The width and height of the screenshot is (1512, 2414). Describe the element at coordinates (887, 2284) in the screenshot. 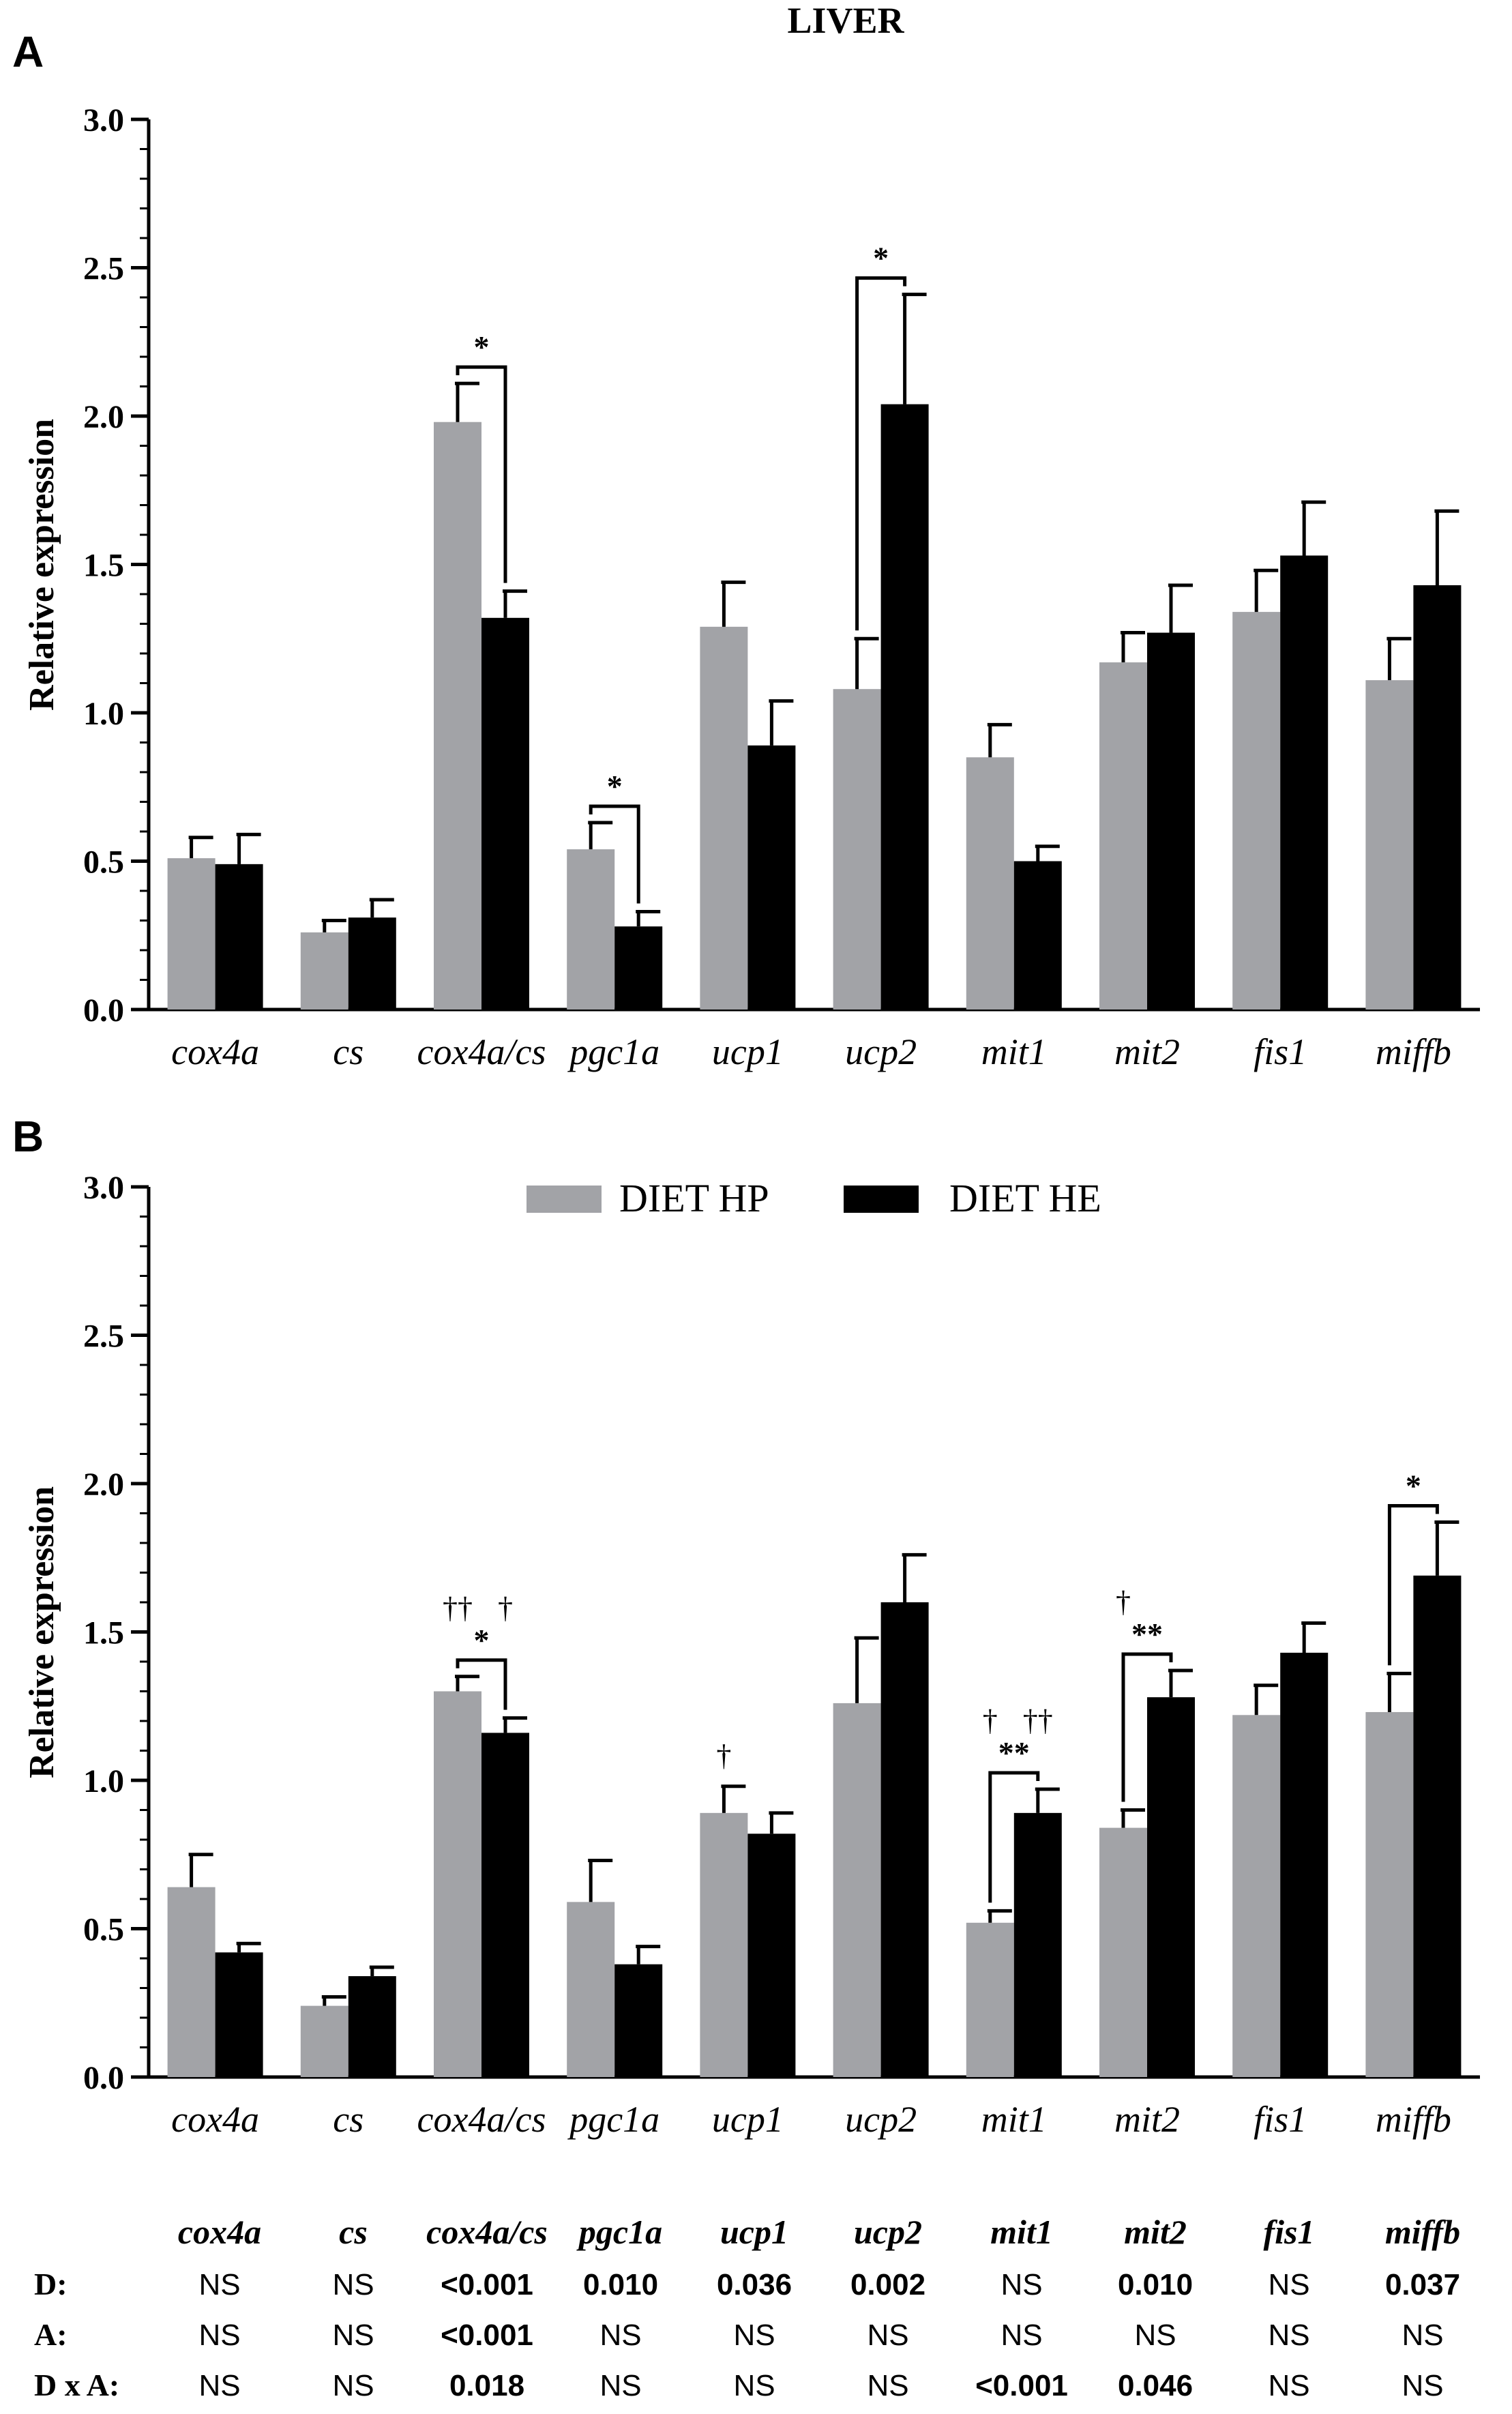

I see `stats-cell: 0.002` at that location.